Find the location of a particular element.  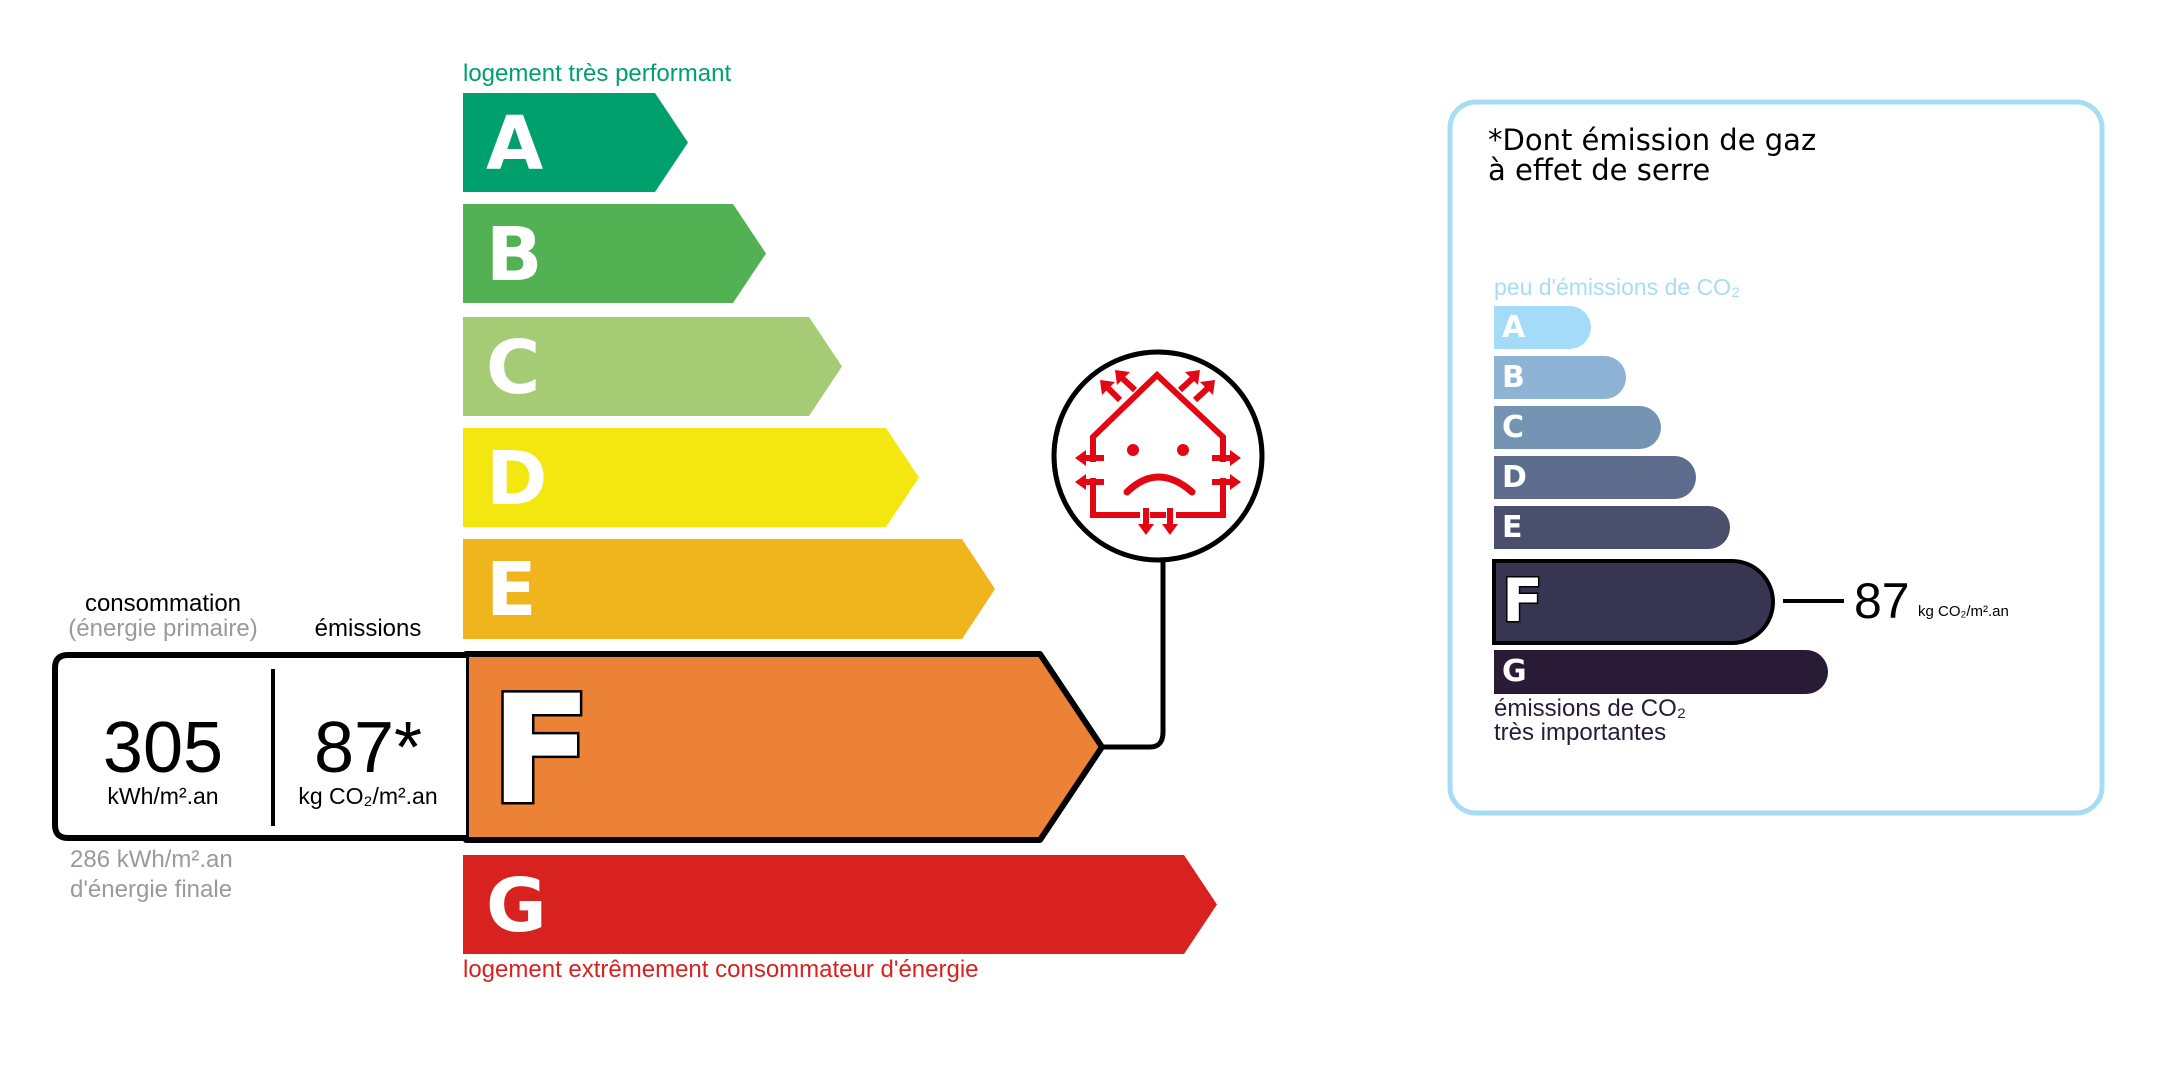

energy-bar-e is located at coordinates (729, 589).